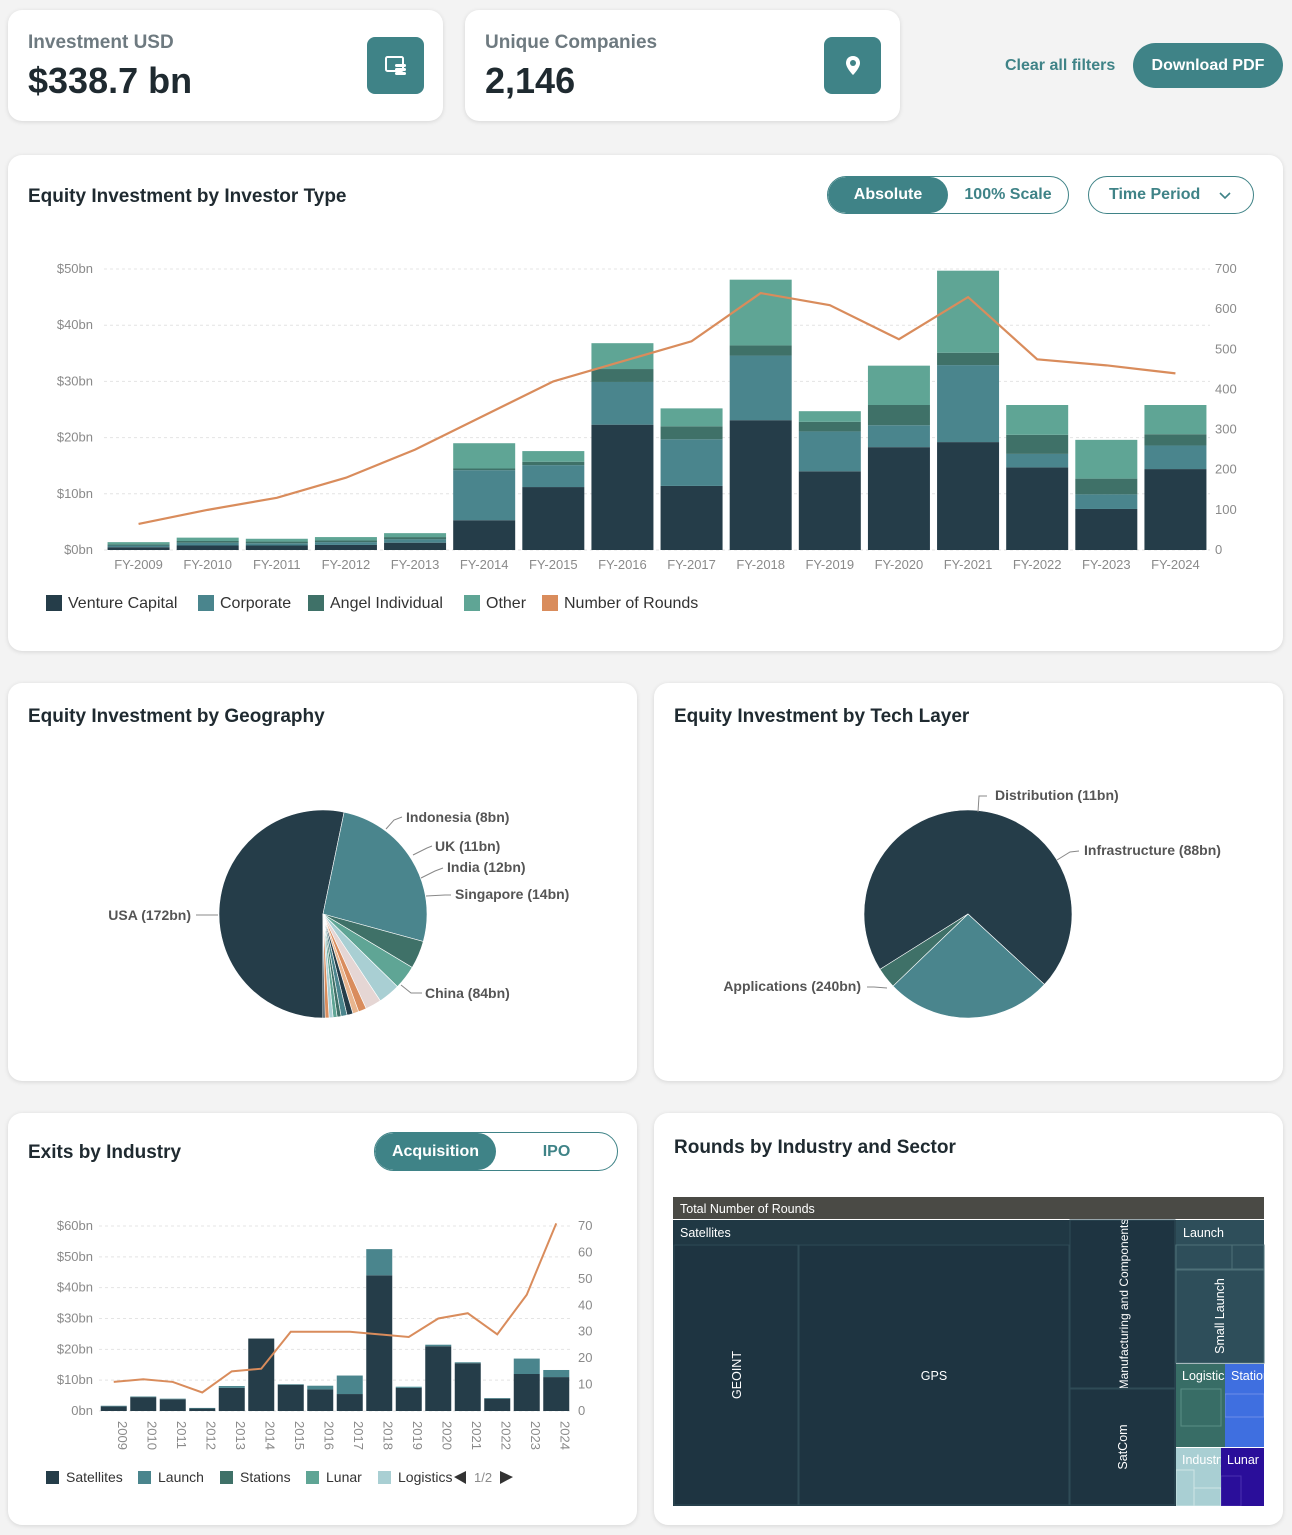  I want to click on legend-label: Corporate, so click(255, 603).